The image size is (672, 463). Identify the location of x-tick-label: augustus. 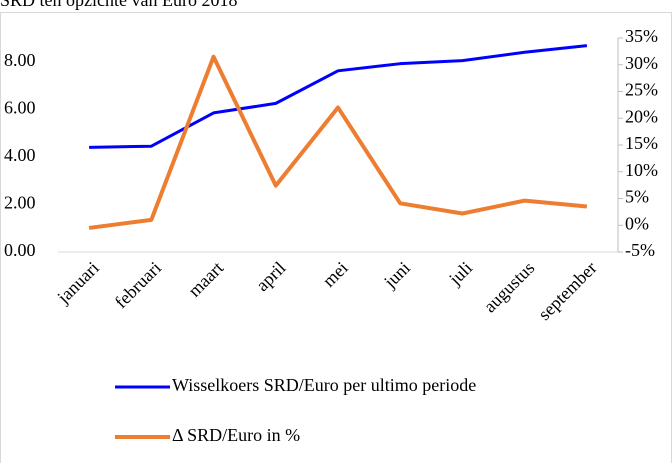
(509, 287).